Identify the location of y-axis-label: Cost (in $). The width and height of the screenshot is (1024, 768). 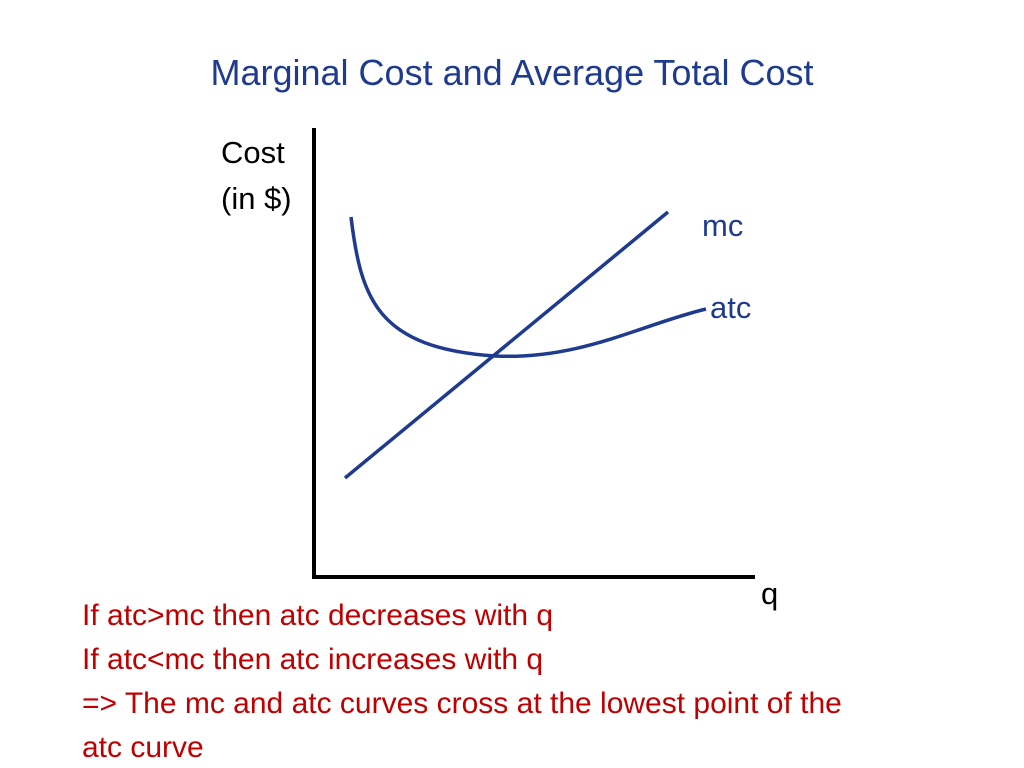
(256, 176).